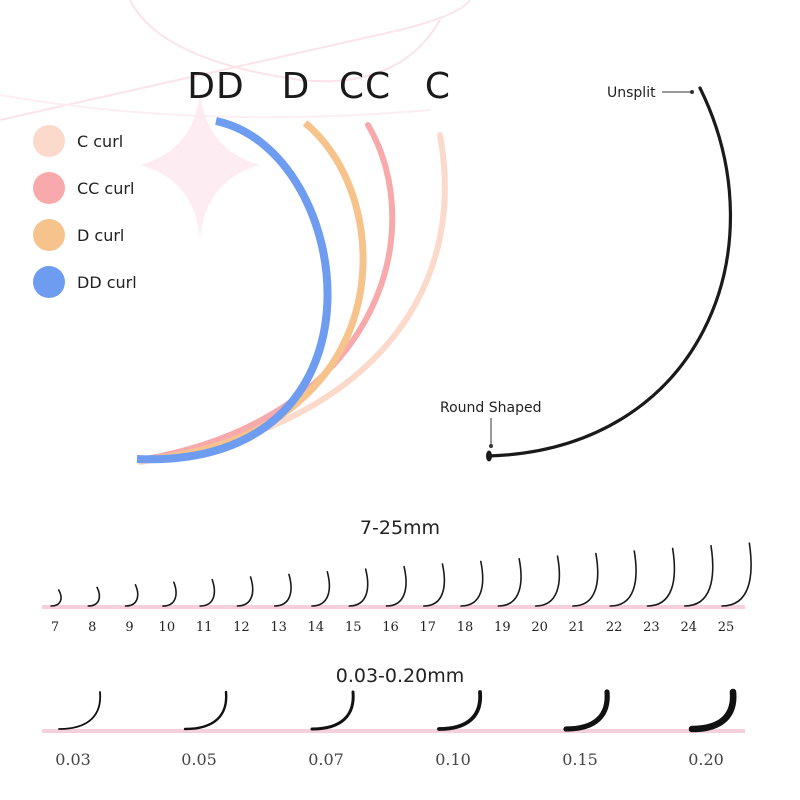  What do you see at coordinates (80, 710) in the screenshot?
I see `thickness-lash-0.03` at bounding box center [80, 710].